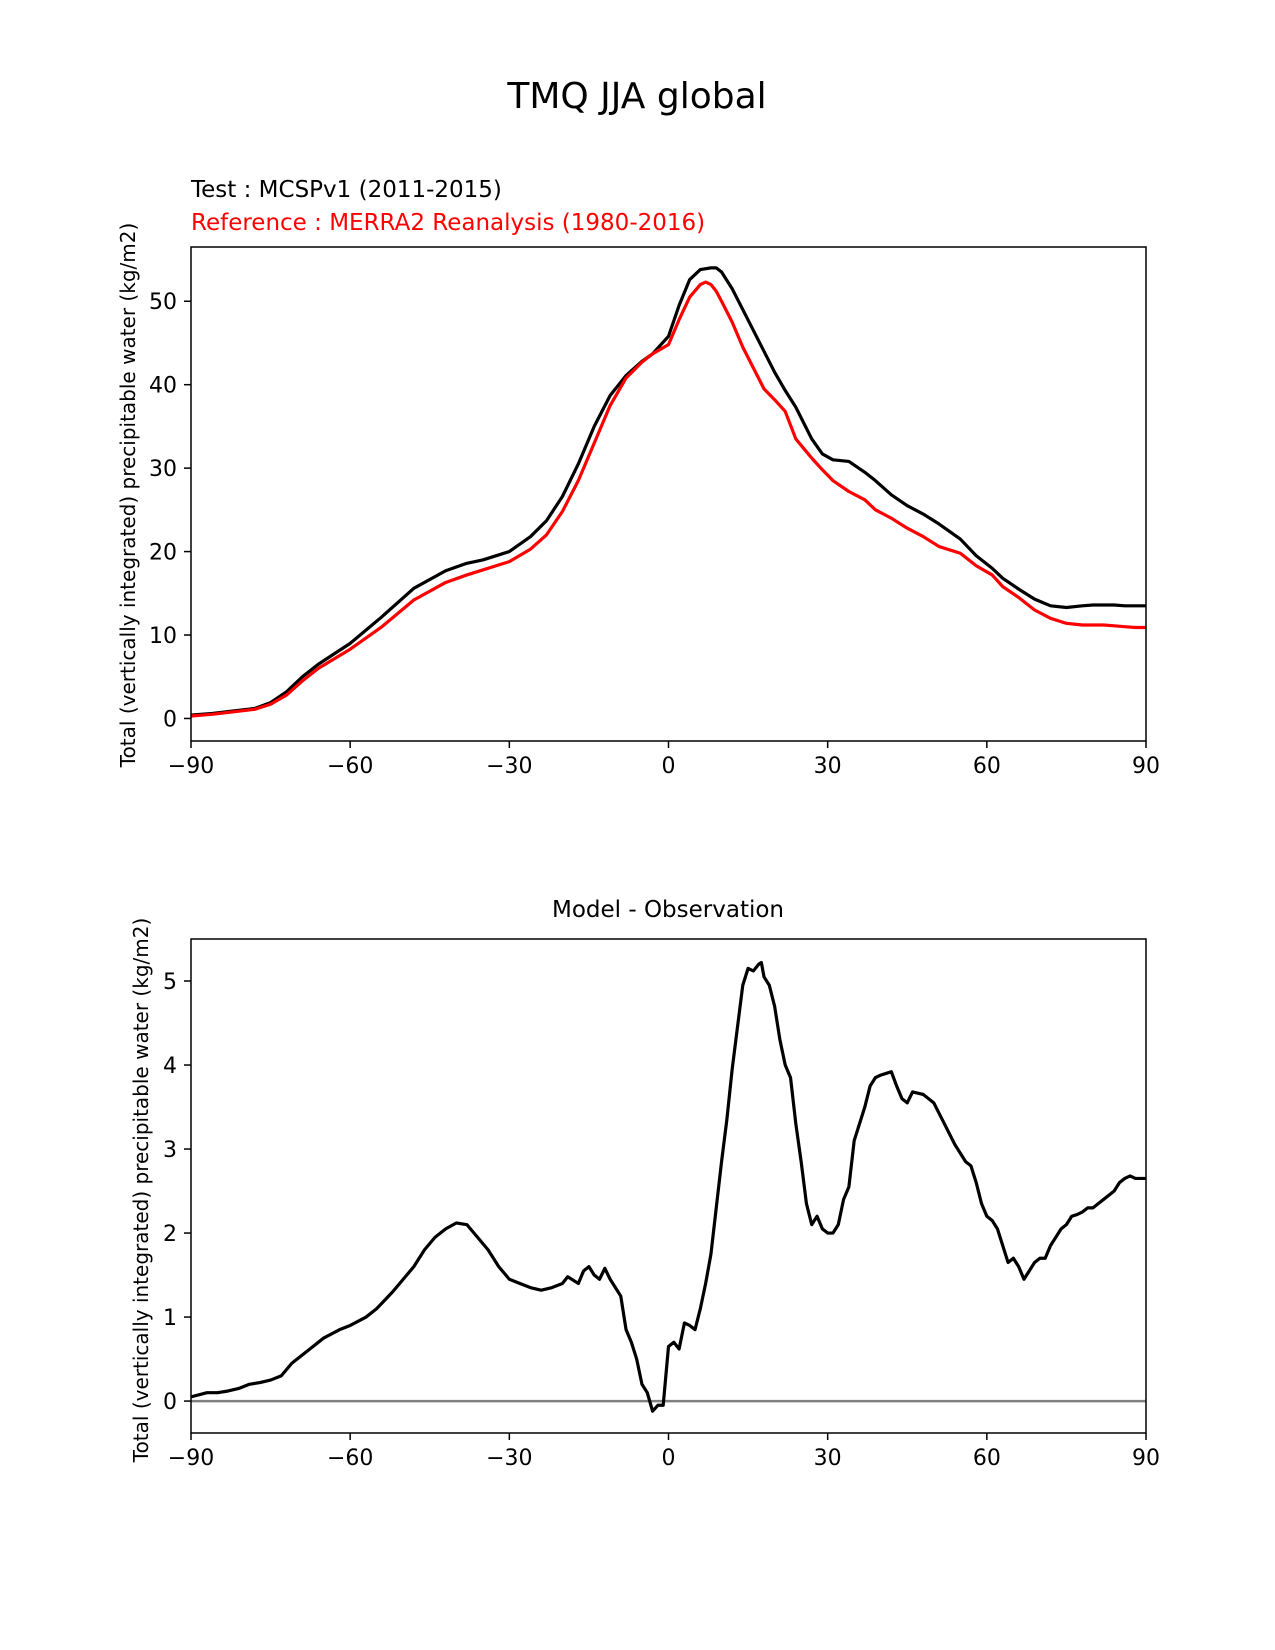  What do you see at coordinates (163, 386) in the screenshot?
I see `top-y-tick-label: 40` at bounding box center [163, 386].